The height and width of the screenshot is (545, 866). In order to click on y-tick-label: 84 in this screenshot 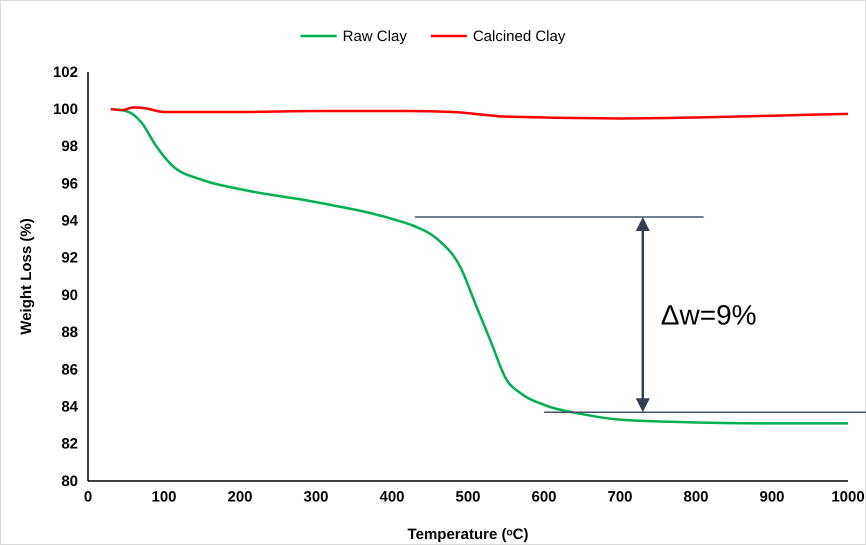, I will do `click(70, 407)`.